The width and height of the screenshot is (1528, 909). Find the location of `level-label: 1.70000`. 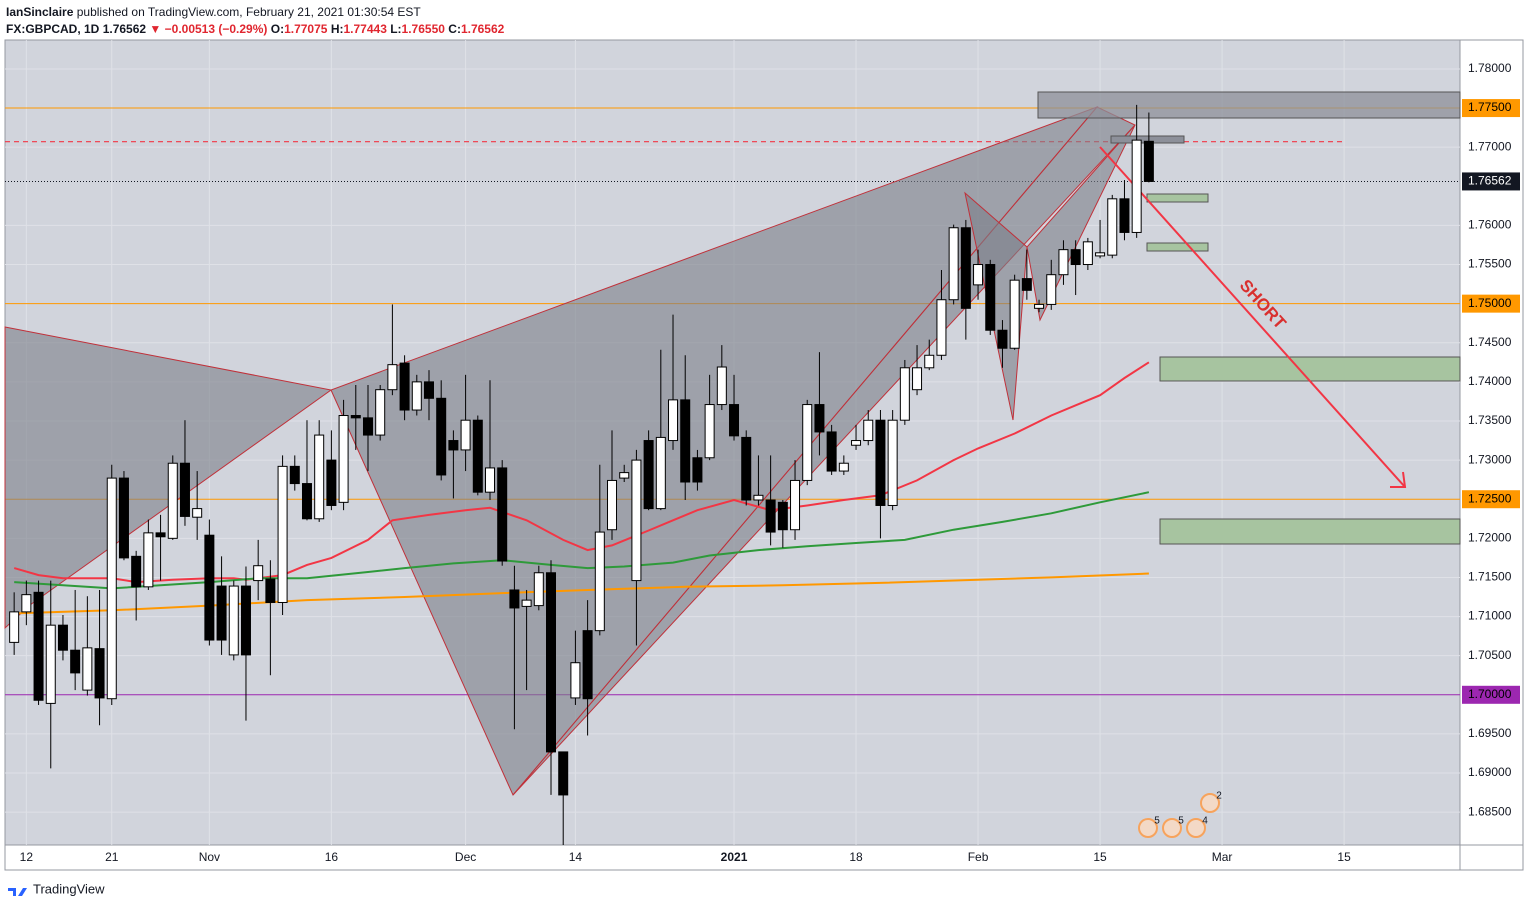

level-label: 1.70000 is located at coordinates (1490, 694).